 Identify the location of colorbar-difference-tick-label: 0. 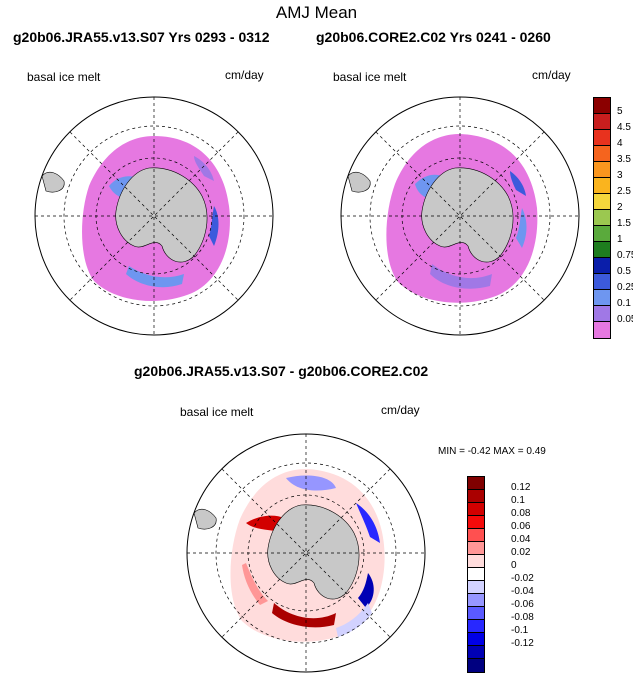
(514, 565).